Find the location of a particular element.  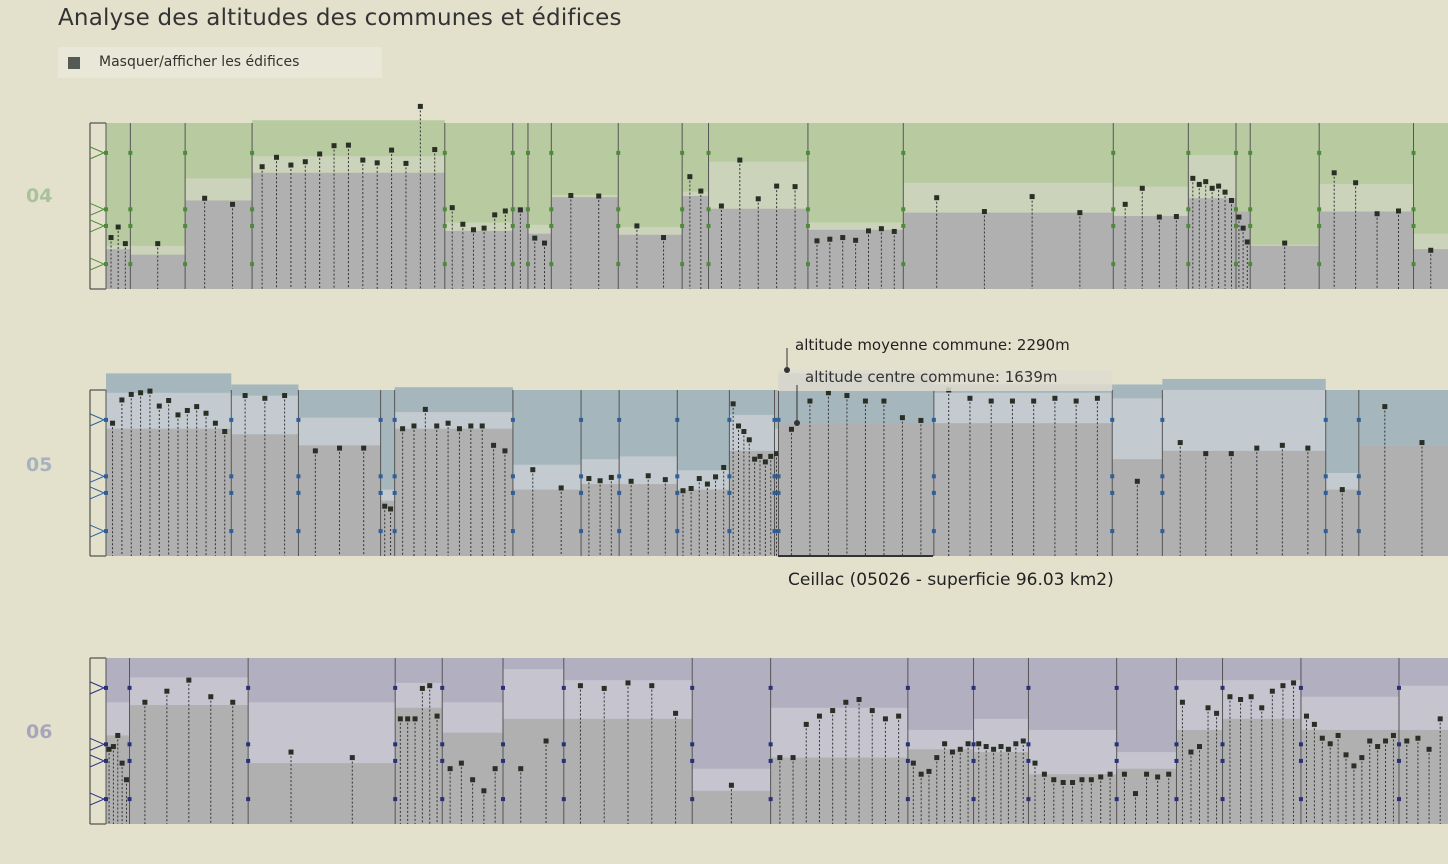

checkbox-icon is located at coordinates (74, 63).